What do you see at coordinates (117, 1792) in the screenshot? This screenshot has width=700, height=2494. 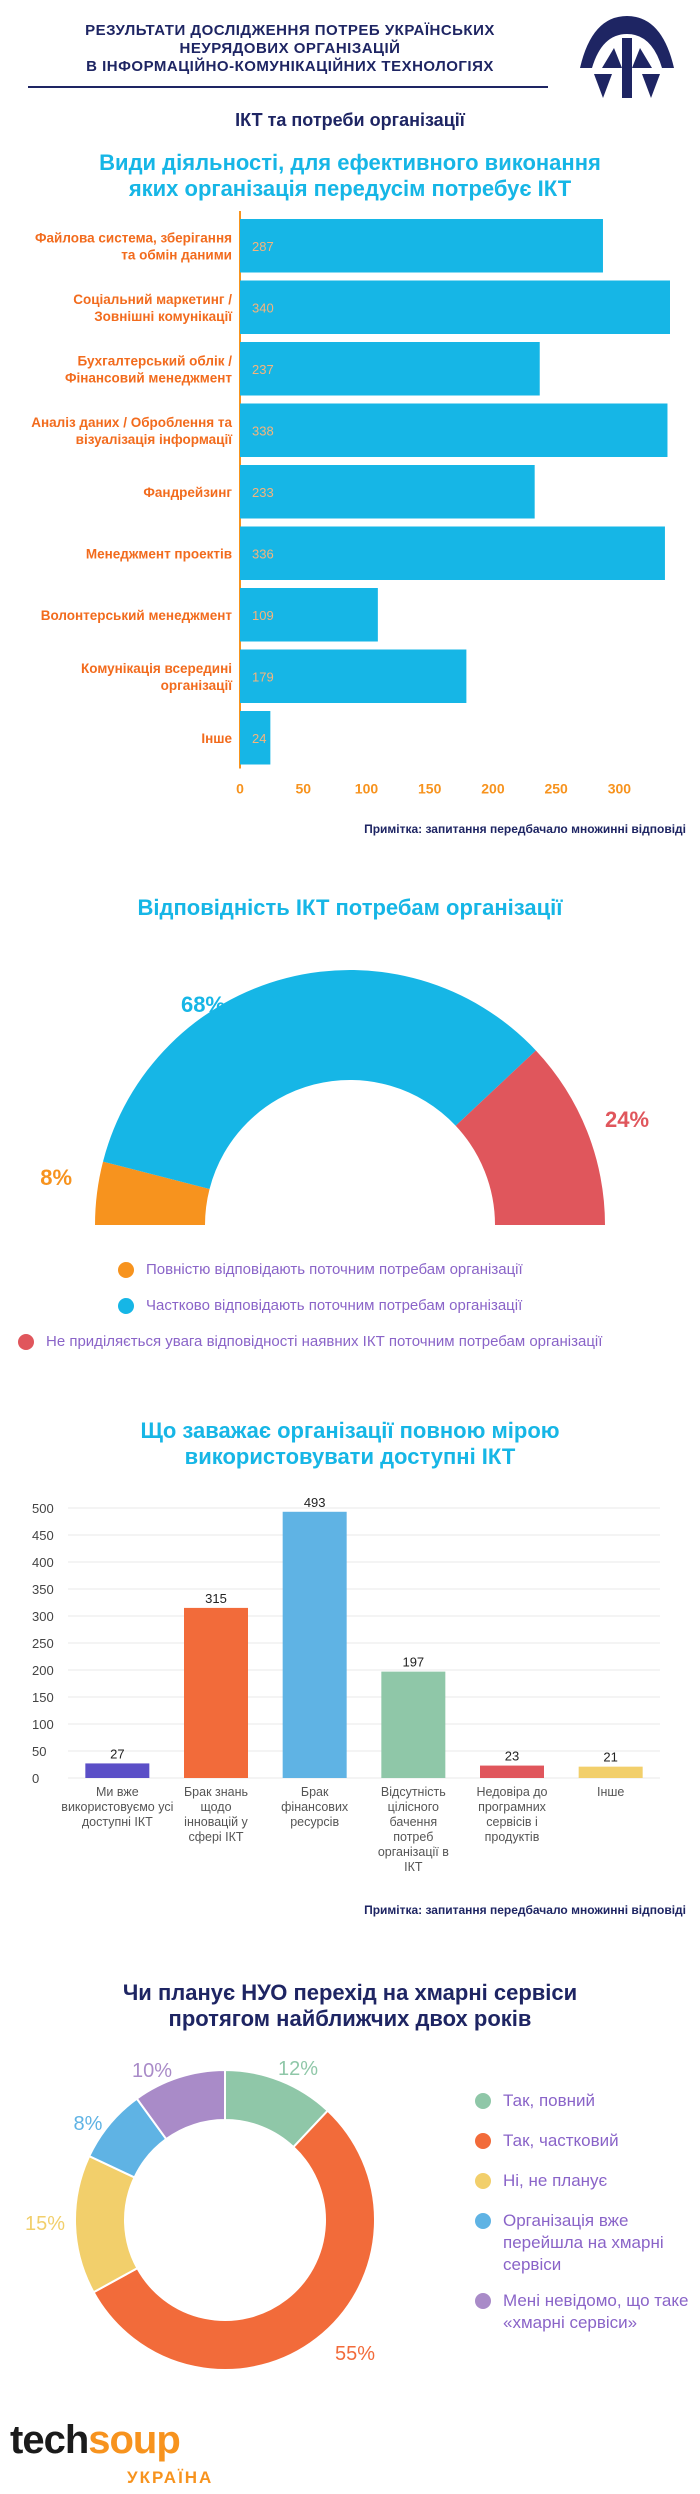 I see `category-label: Ми вже` at bounding box center [117, 1792].